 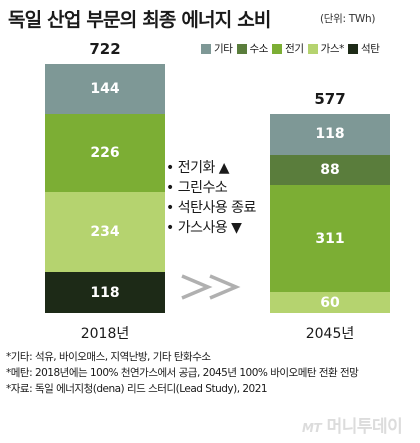 I want to click on callout-line-electrification: • 전기화 ▲, so click(x=198, y=168).